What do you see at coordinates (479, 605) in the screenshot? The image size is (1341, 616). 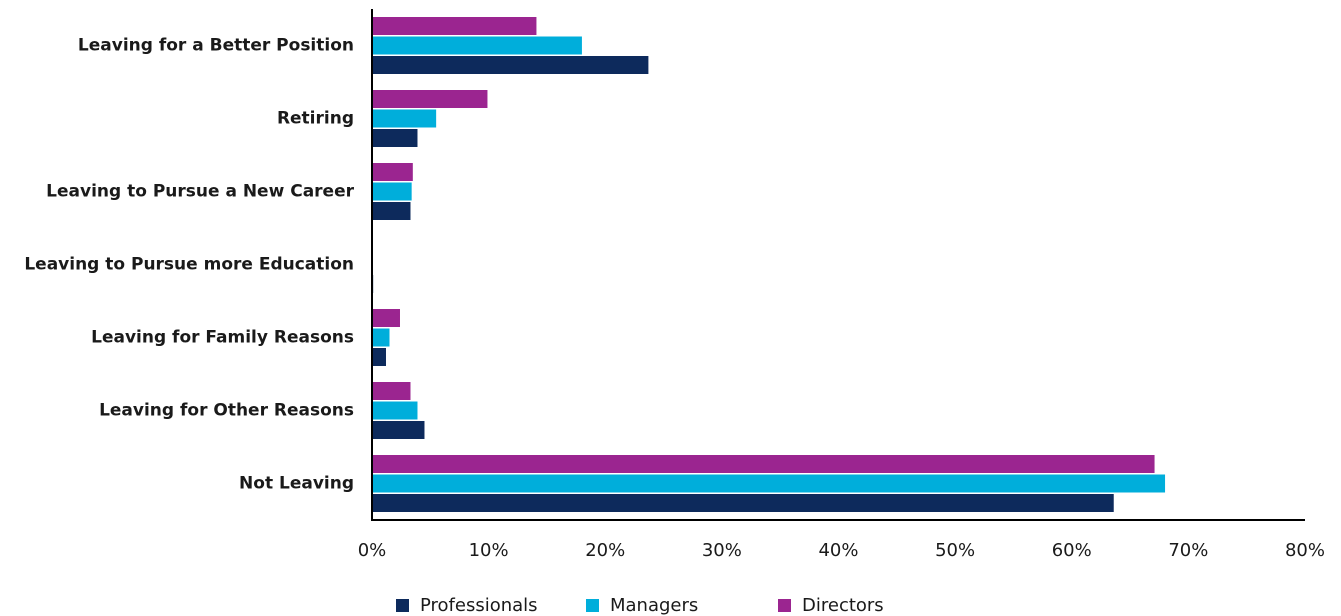 I see `legend-label: Professionals` at bounding box center [479, 605].